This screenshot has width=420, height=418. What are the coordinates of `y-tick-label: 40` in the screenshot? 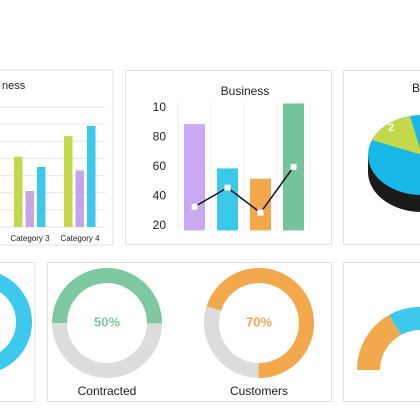 It's located at (160, 196).